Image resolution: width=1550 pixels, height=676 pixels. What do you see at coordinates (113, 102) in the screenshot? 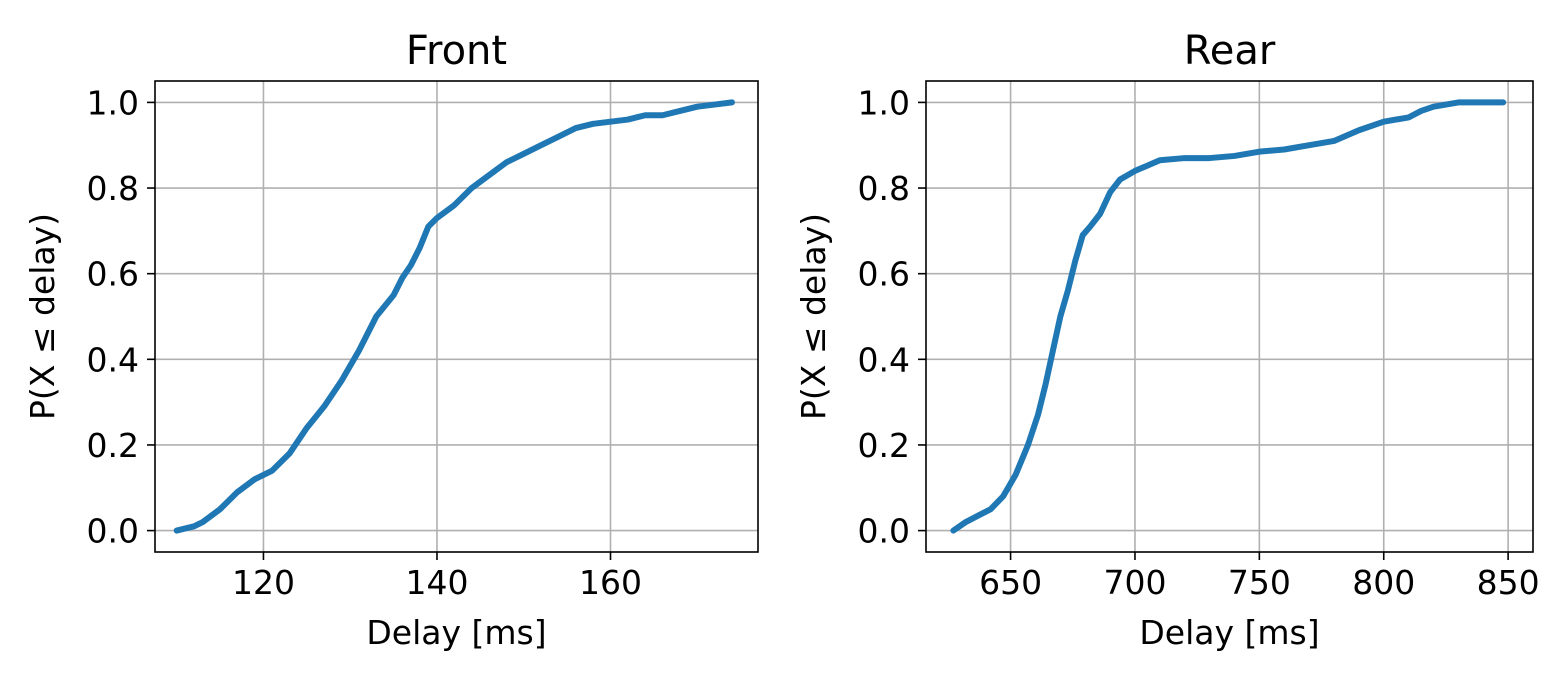
I see `front-y-tick-label: 1.0` at bounding box center [113, 102].